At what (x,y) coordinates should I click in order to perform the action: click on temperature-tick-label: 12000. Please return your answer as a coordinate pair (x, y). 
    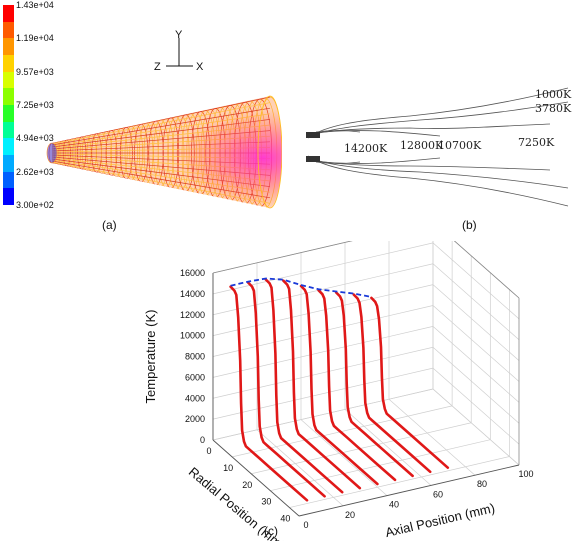
    Looking at the image, I should click on (192, 315).